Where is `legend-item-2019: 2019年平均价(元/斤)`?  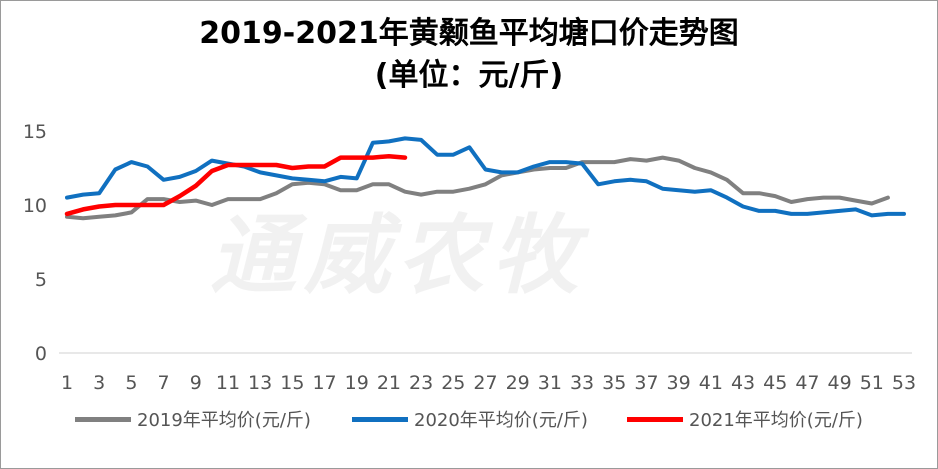 legend-item-2019: 2019年平均价(元/斤) is located at coordinates (193, 419).